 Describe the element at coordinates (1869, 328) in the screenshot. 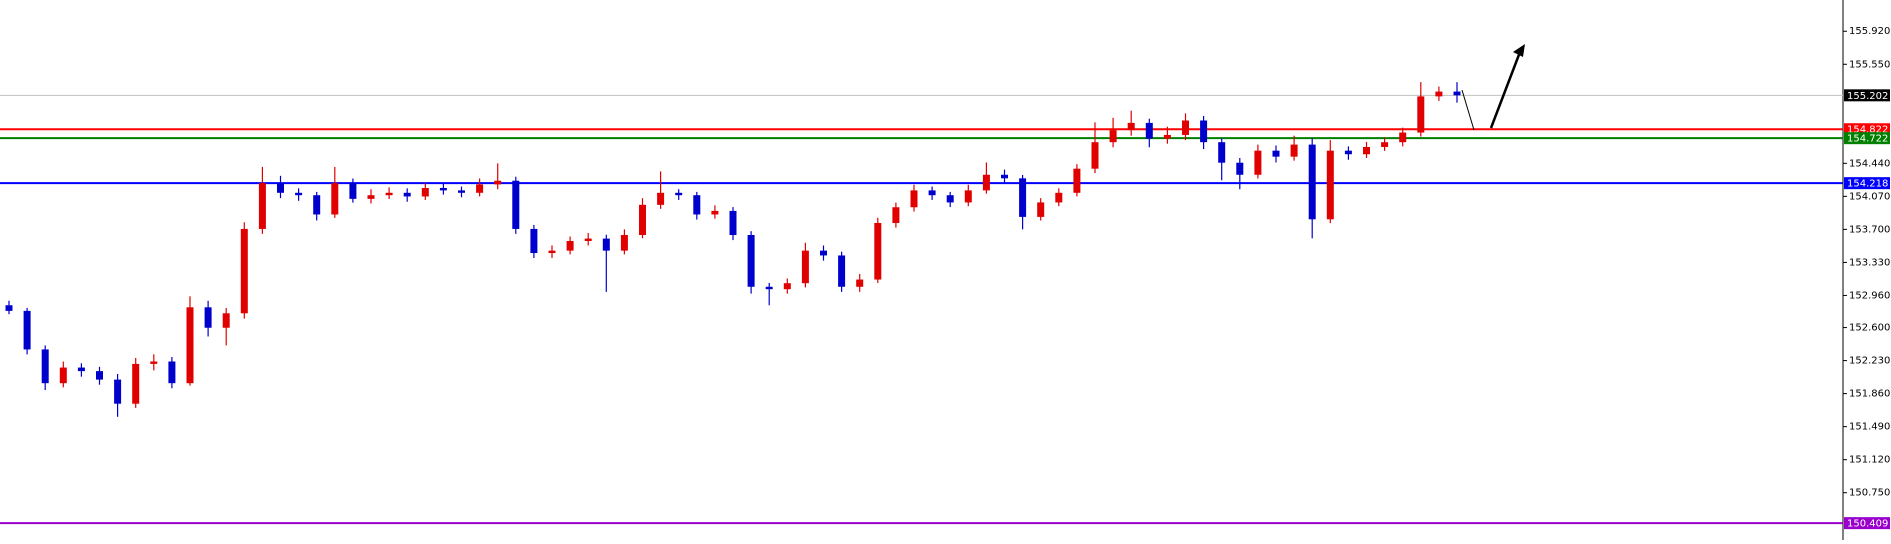

I see `y-tick-label: 152.600` at that location.